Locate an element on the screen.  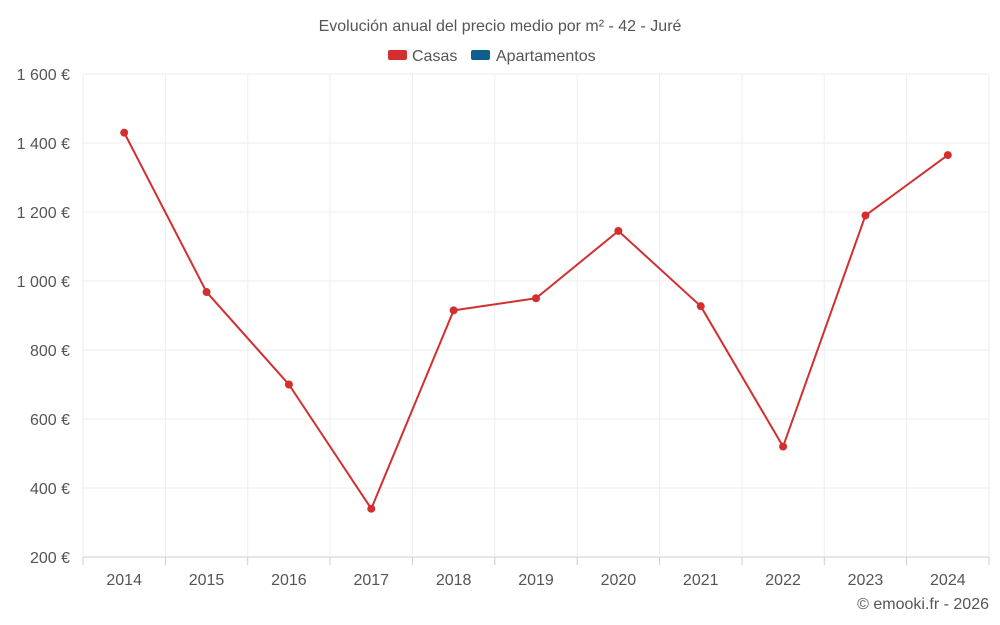
x-tick-label: 2022 is located at coordinates (783, 580).